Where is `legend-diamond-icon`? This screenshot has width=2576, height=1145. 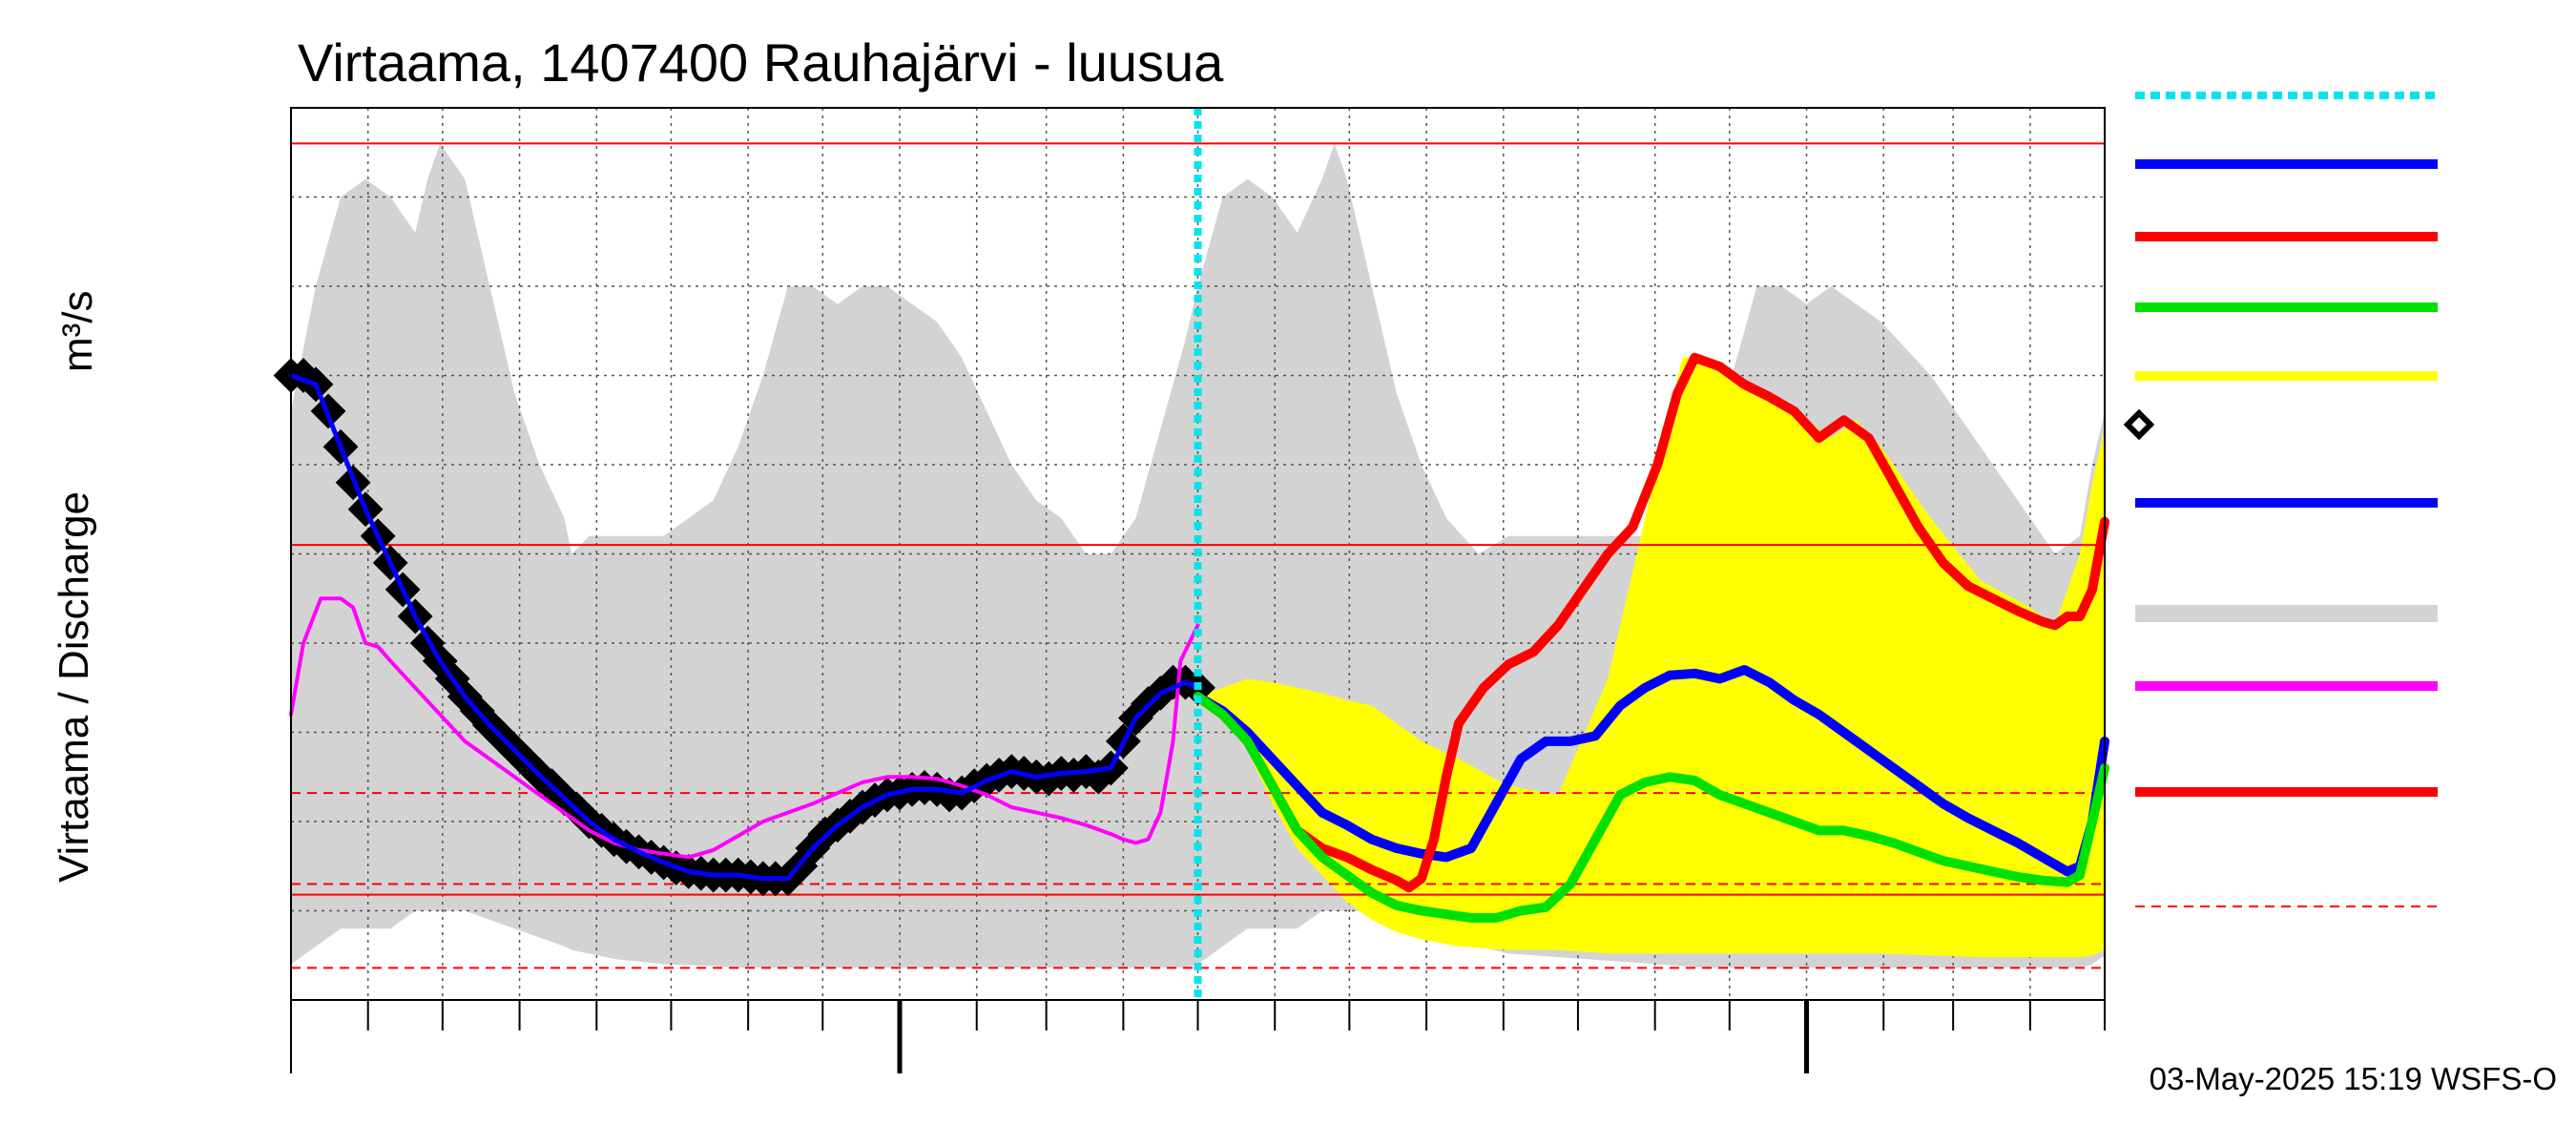 legend-diamond-icon is located at coordinates (2139, 424).